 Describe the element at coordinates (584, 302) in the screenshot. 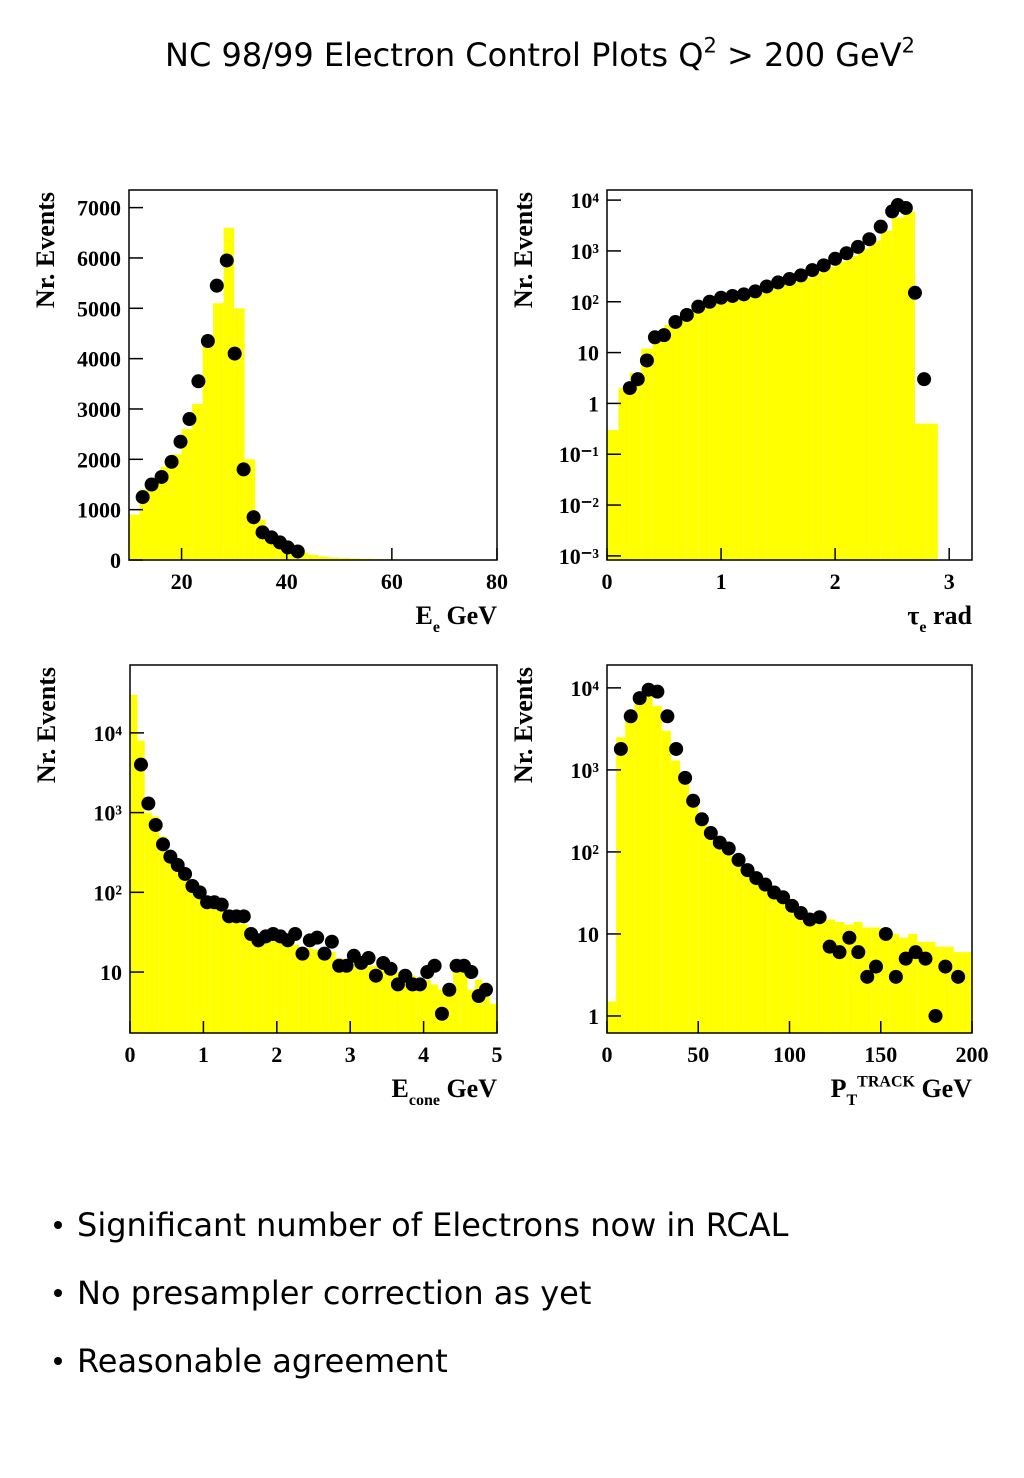

I see `y-tick-label: 10²` at that location.